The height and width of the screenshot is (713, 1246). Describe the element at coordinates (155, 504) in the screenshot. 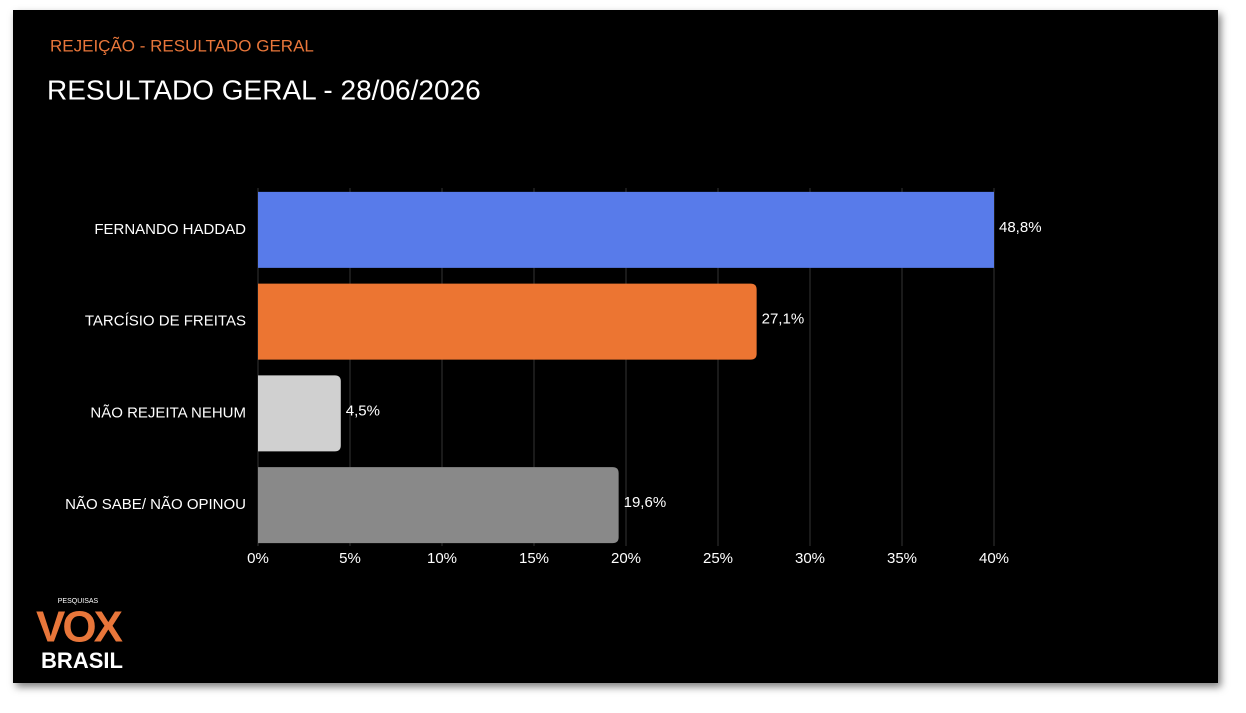

I see `y-tick-label: NÃO SABE/ NÃO OPINOU` at that location.